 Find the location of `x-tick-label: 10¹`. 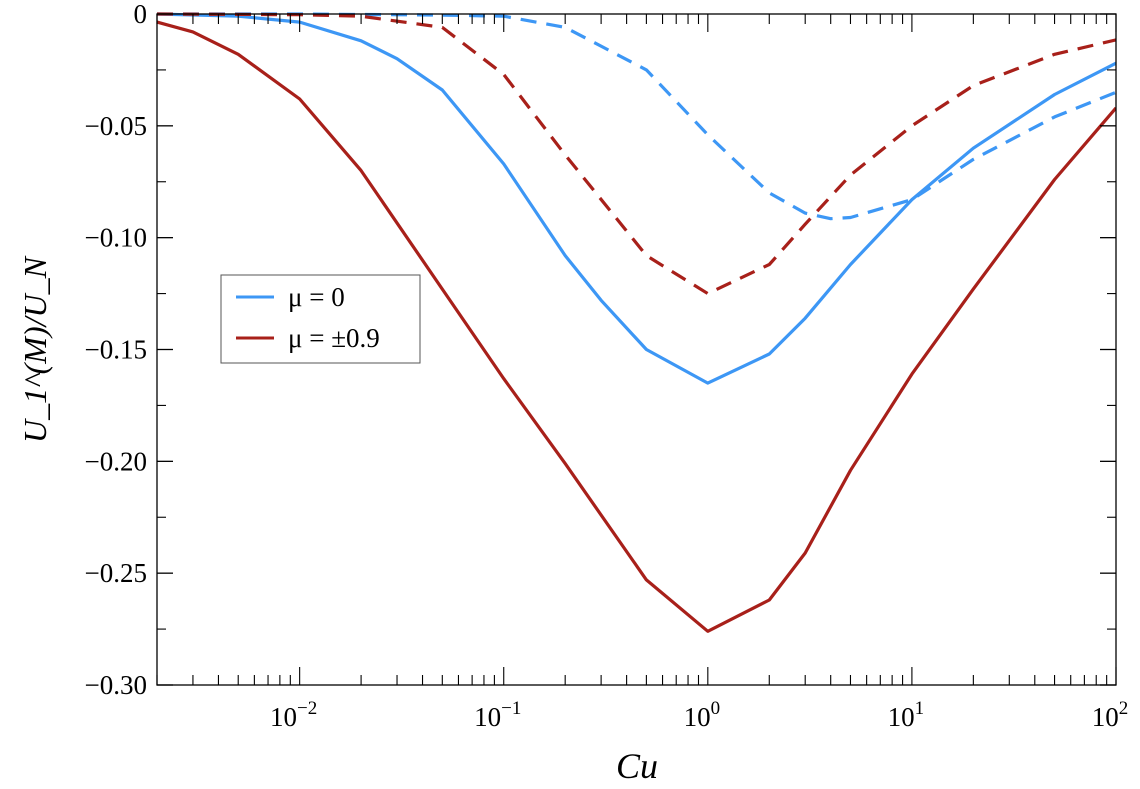

x-tick-label: 10¹ is located at coordinates (906, 715).